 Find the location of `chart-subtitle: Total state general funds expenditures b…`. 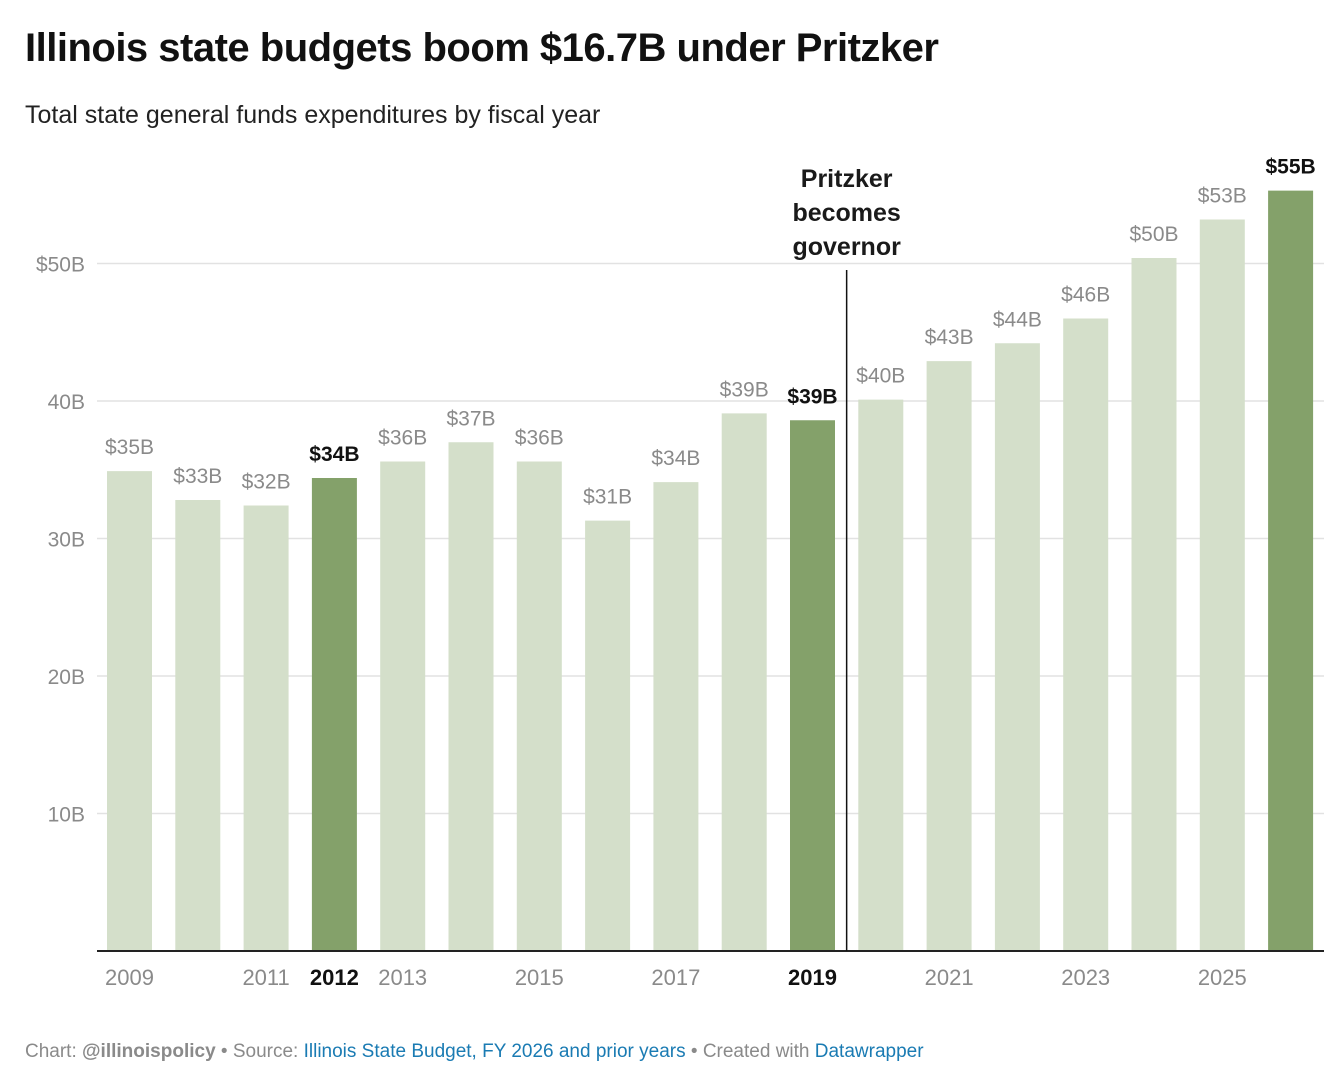

chart-subtitle: Total state general funds expenditures b… is located at coordinates (313, 115).